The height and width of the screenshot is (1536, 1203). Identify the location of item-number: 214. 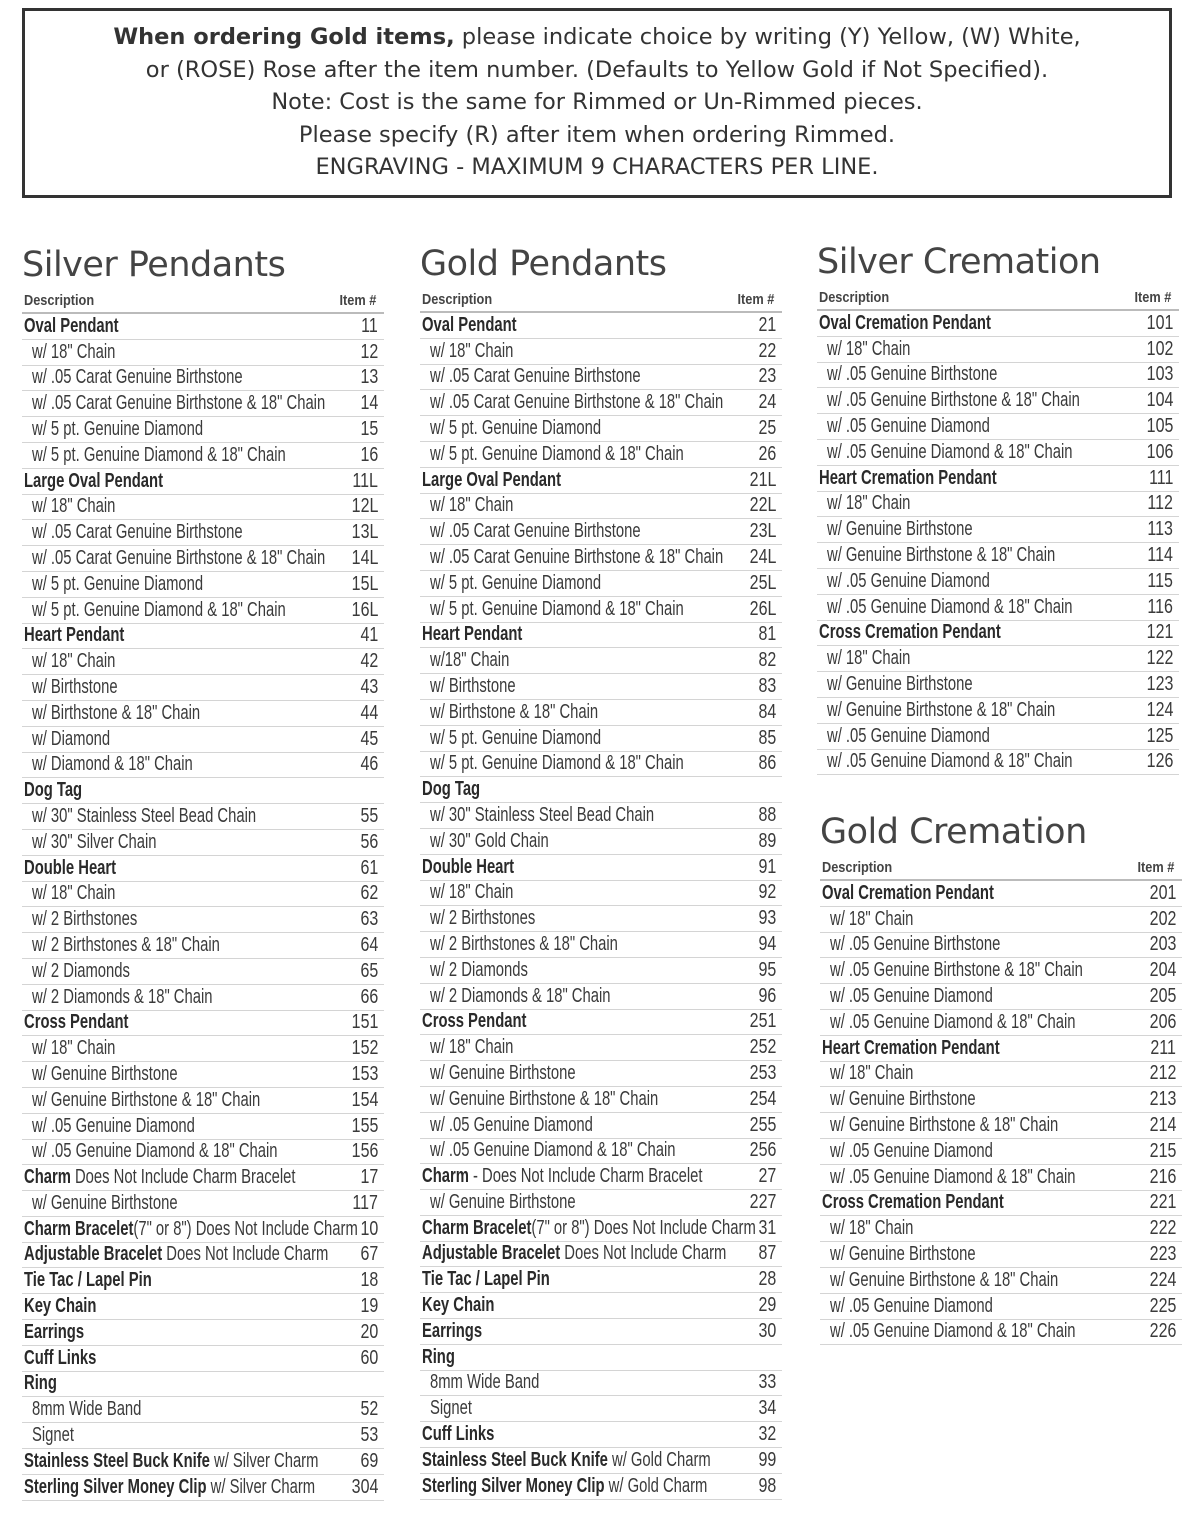
(1162, 1124).